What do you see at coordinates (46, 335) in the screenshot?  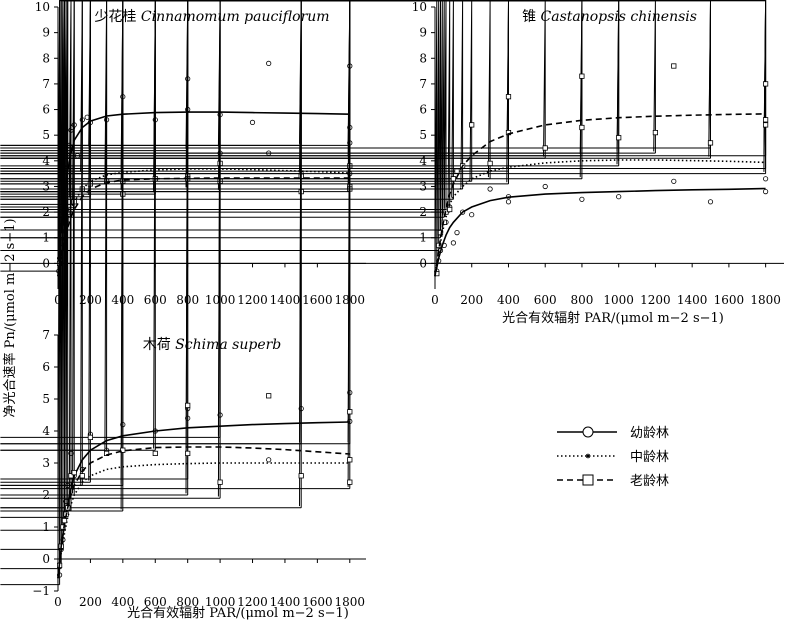 I see `y-tick-label: 7` at bounding box center [46, 335].